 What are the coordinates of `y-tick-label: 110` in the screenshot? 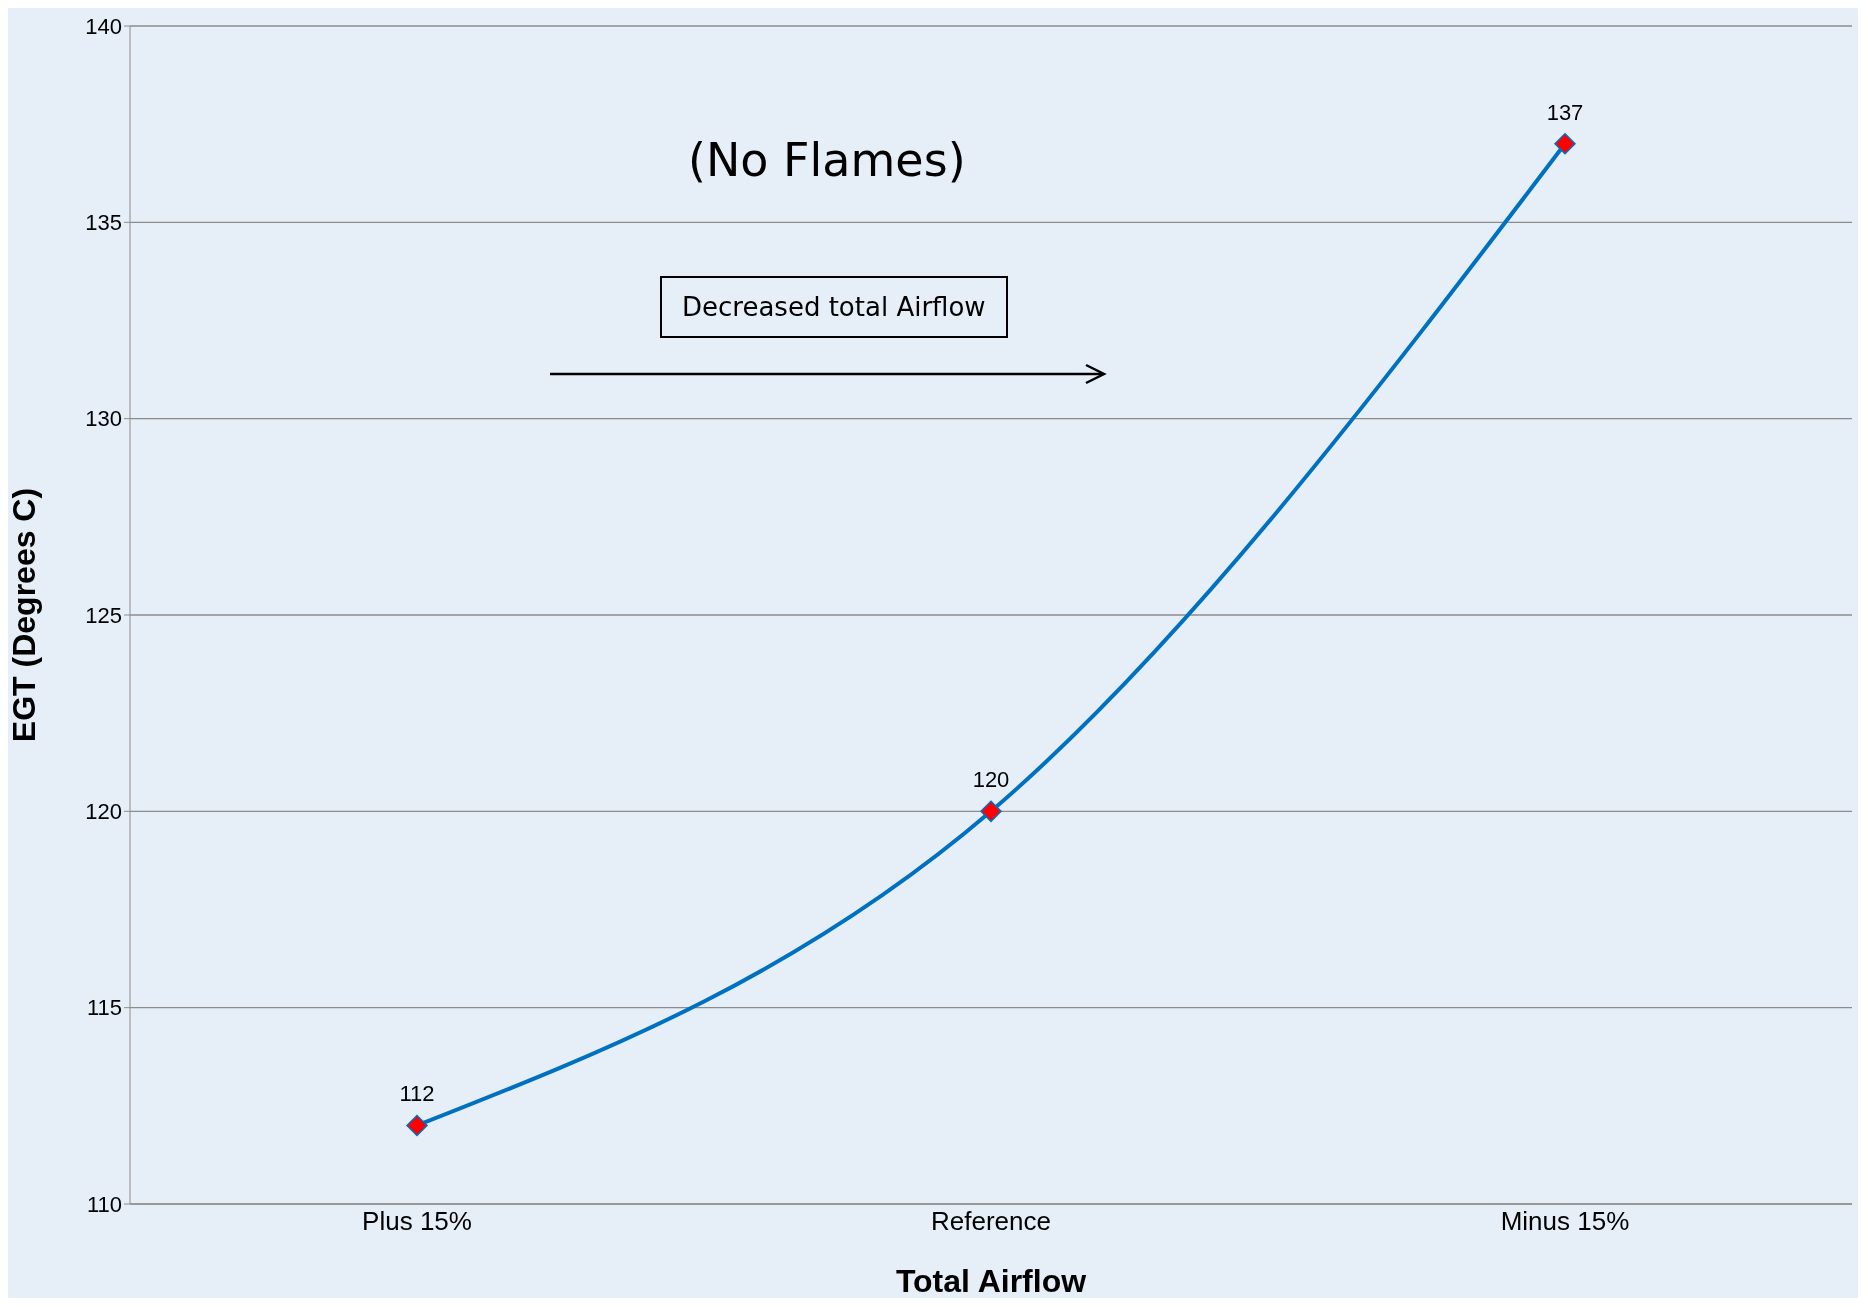 It's located at (104, 1204).